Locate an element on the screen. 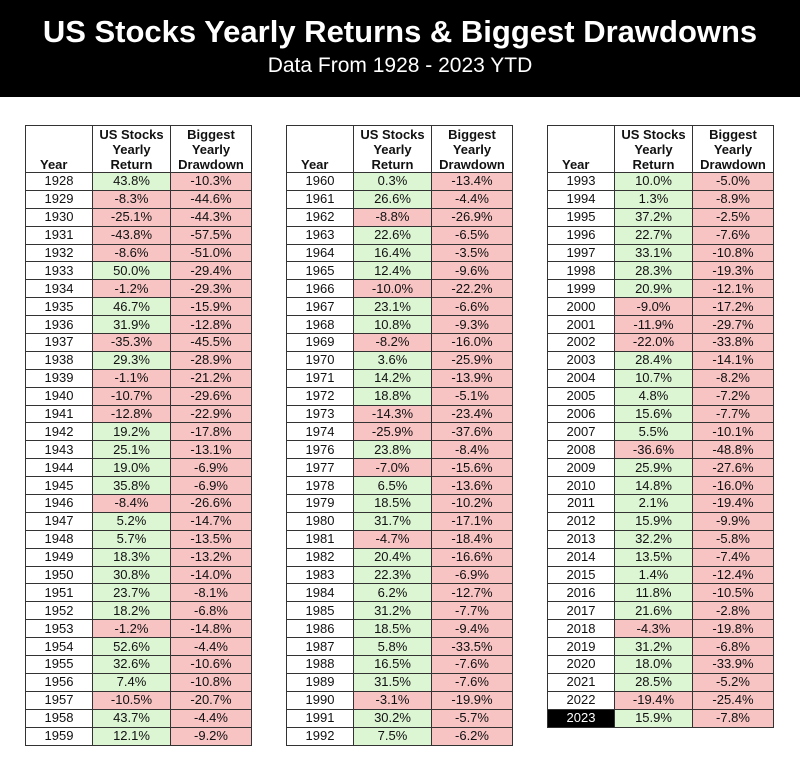  drawdown-cell: -15.6% is located at coordinates (472, 468).